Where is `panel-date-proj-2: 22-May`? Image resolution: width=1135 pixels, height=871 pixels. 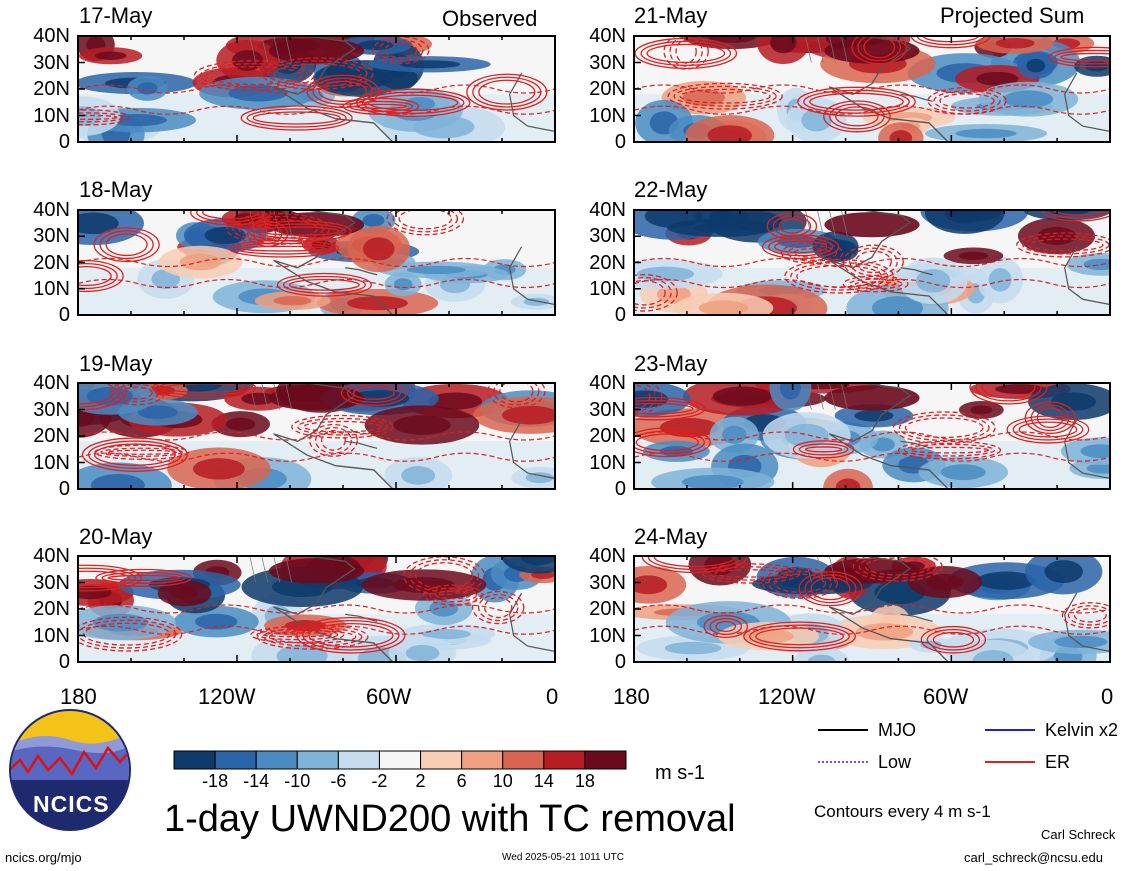
panel-date-proj-2: 22-May is located at coordinates (671, 189).